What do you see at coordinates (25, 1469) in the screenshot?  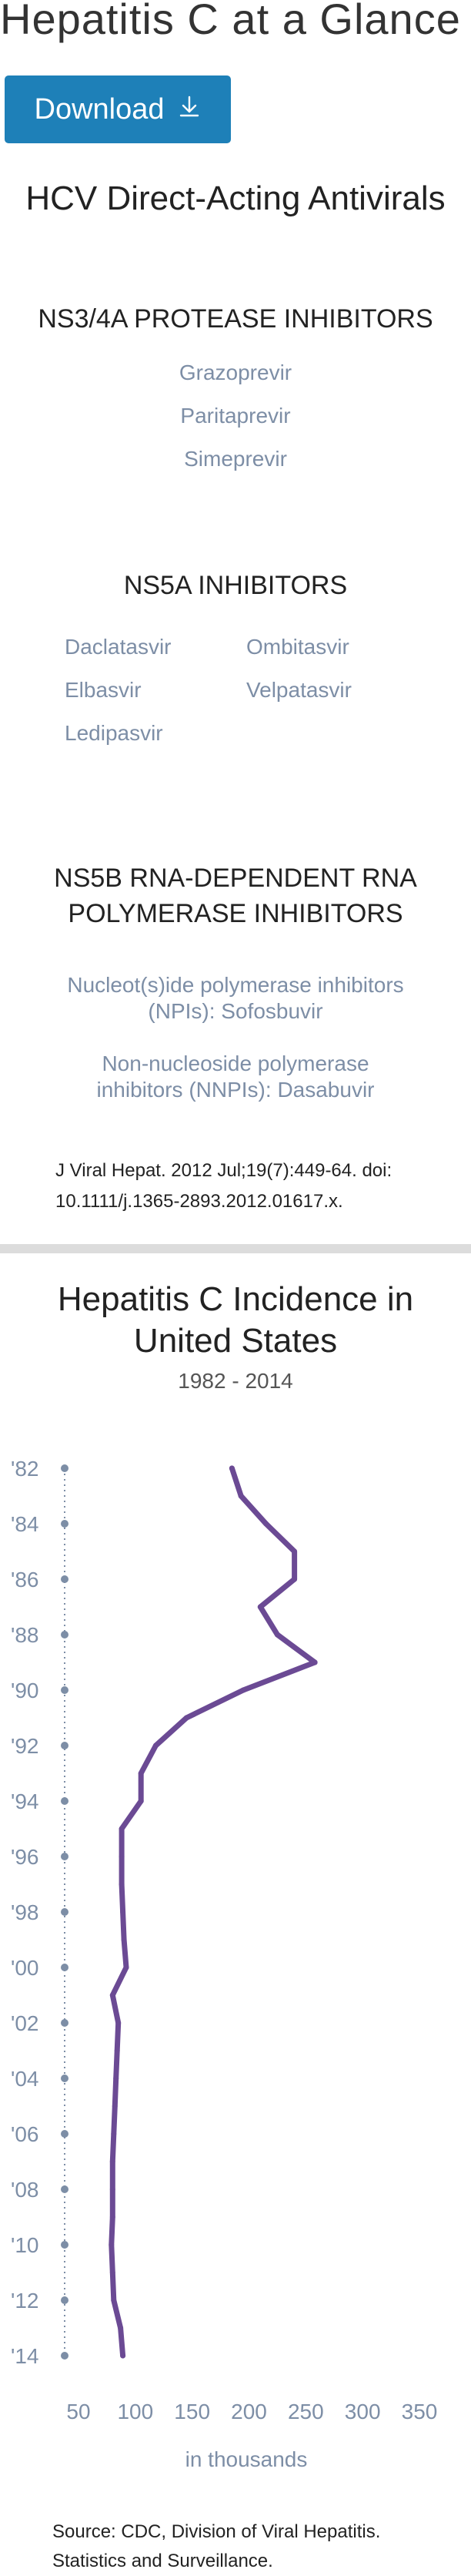 I see `year-tick-label: '82` at bounding box center [25, 1469].